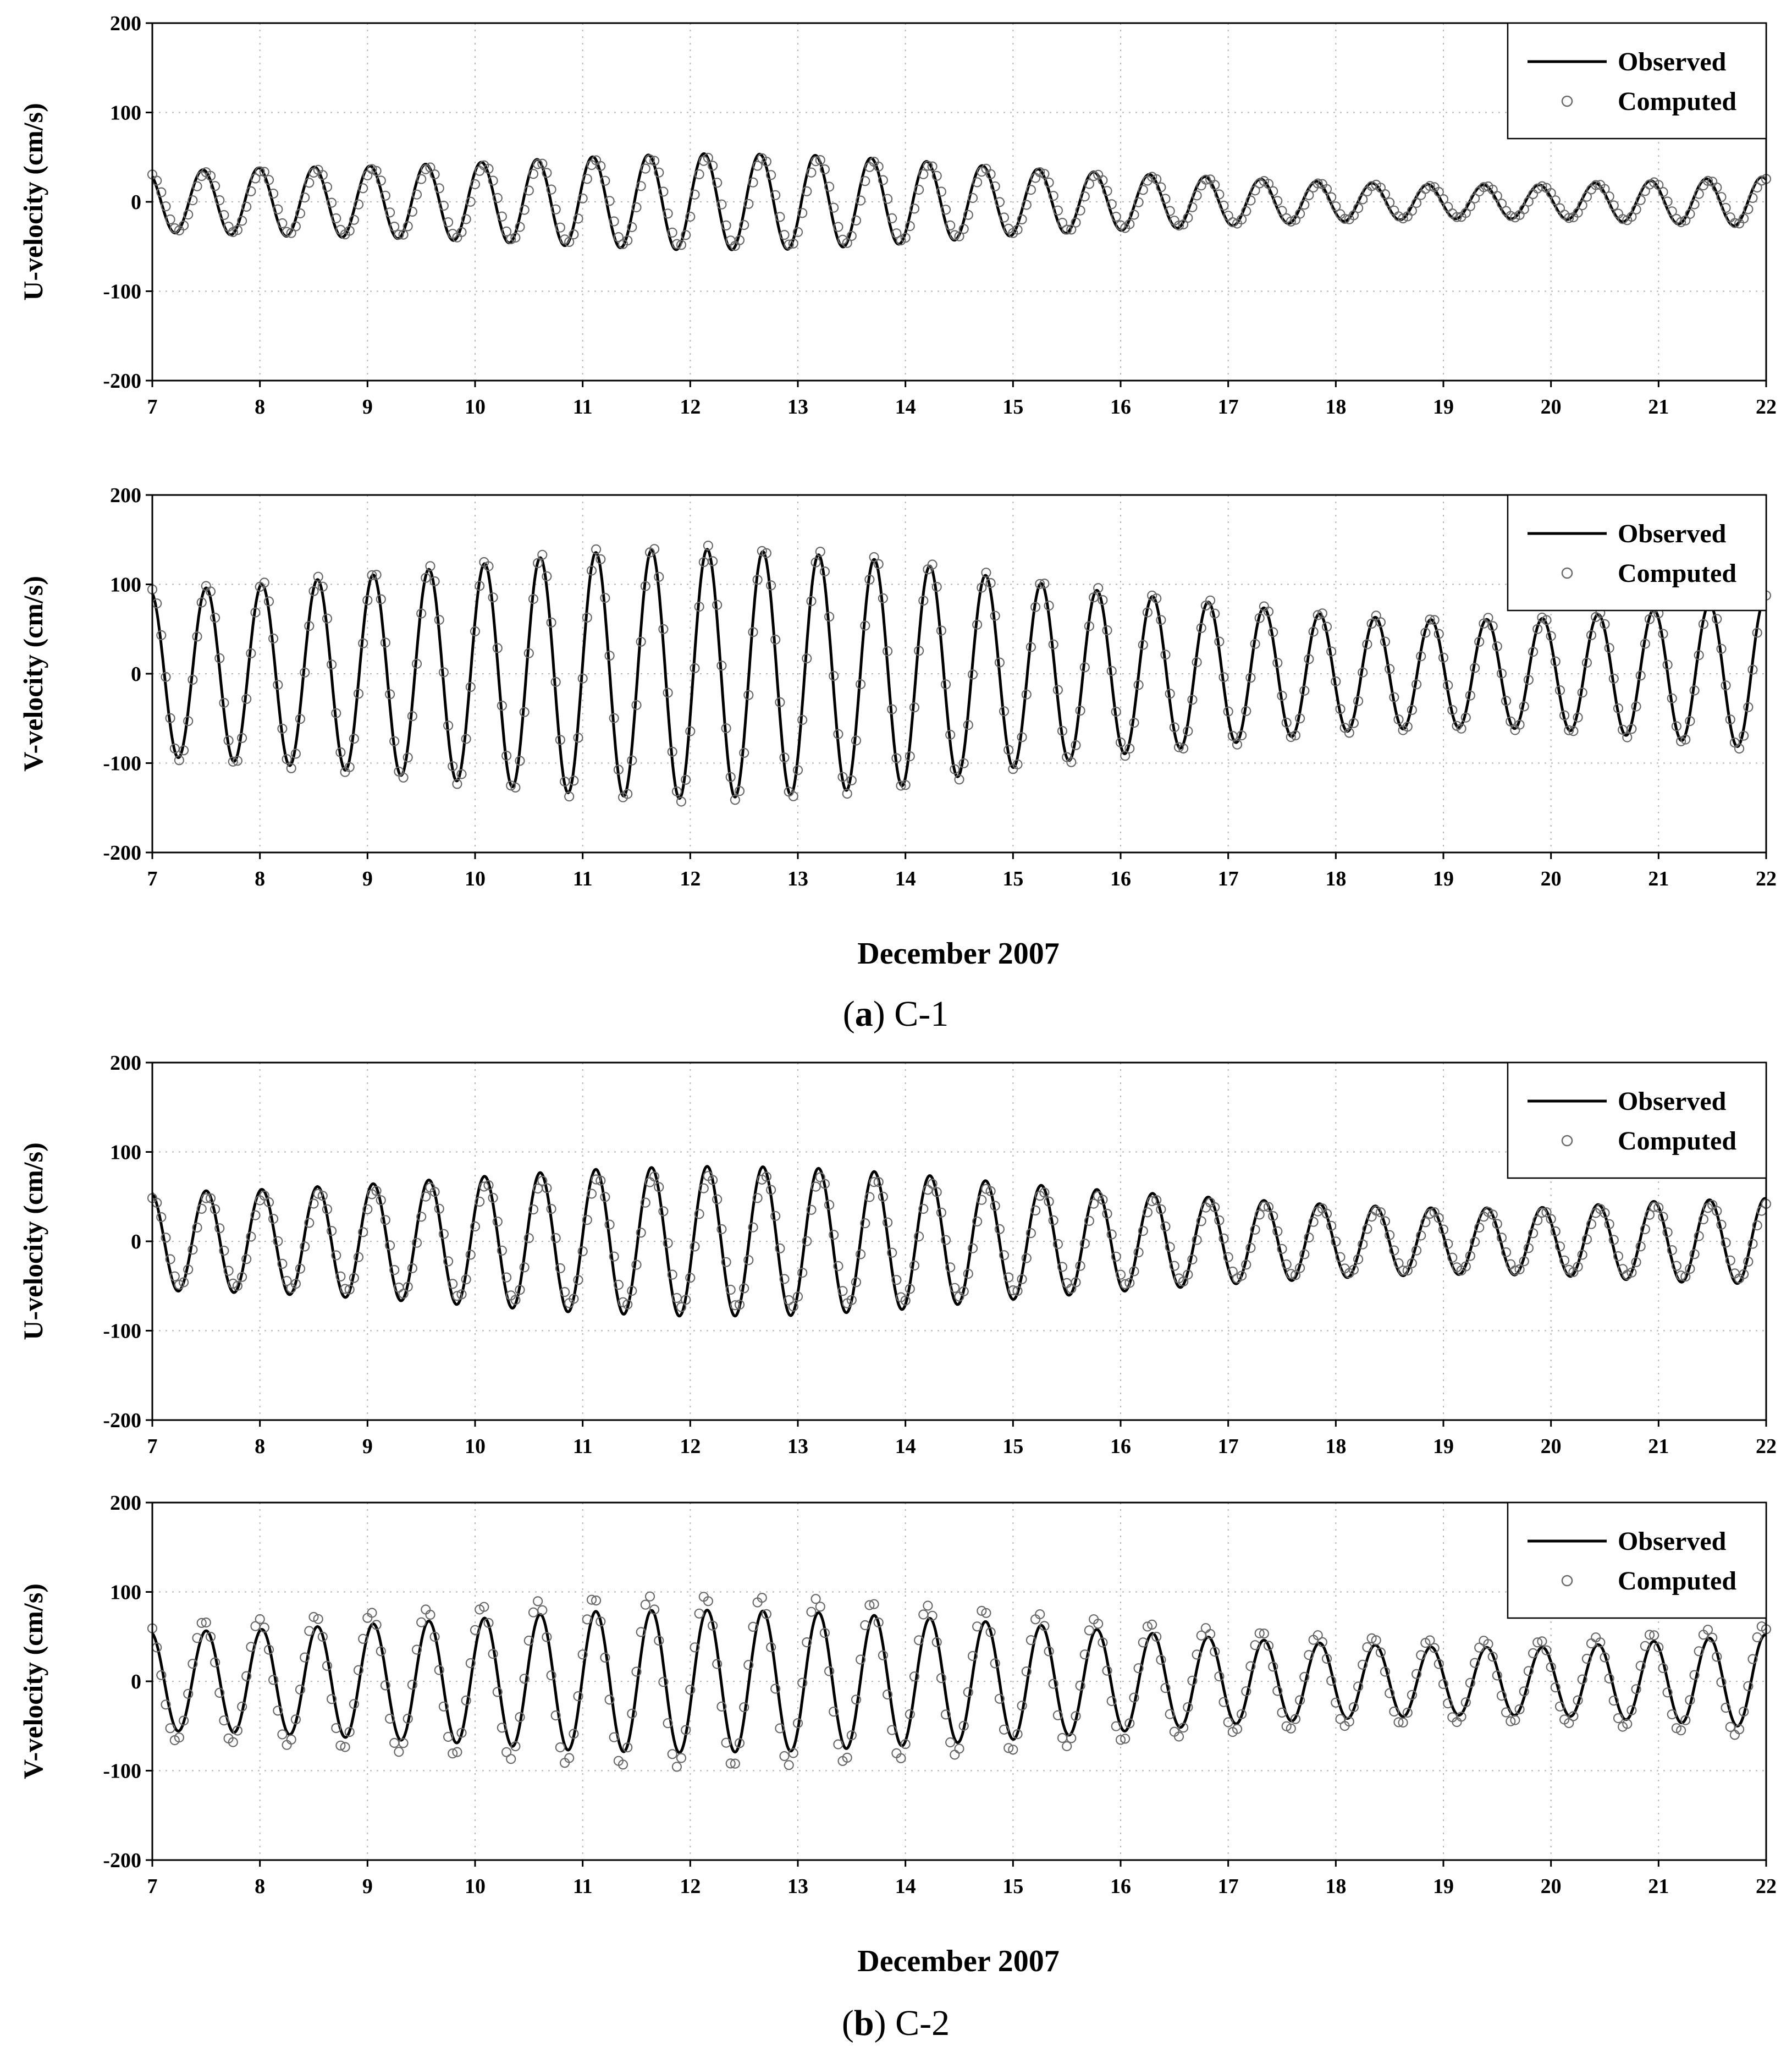  Describe the element at coordinates (1658, 1886) in the screenshot. I see `x-tick-label: 21` at that location.